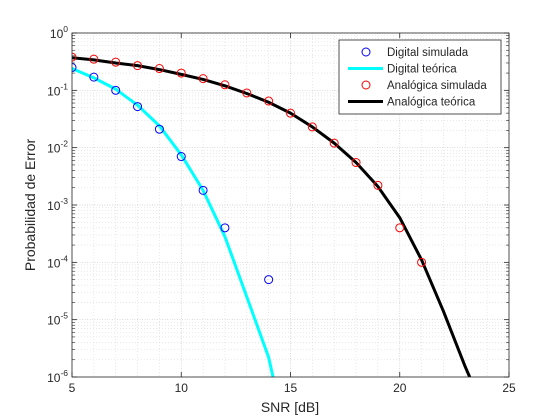 This screenshot has width=560, height=420. I want to click on y-tick-label-exponent: -5, so click(64, 316).